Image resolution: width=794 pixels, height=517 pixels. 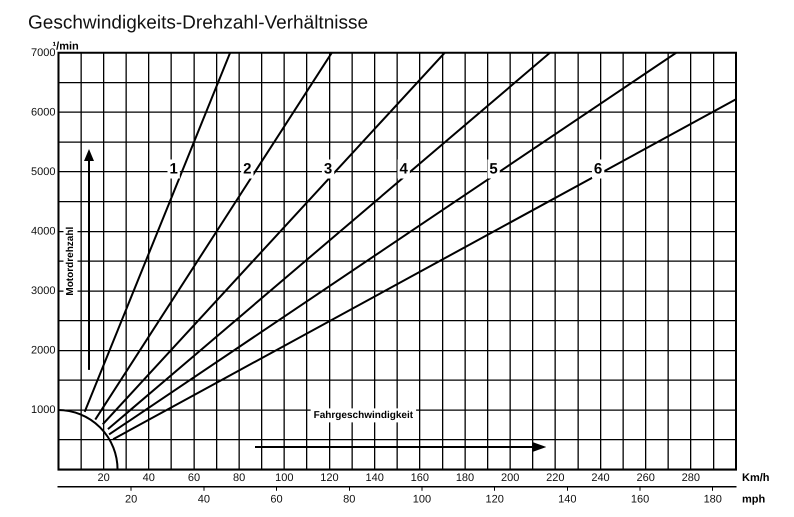 I want to click on x2-tick-label: 40, so click(x=204, y=499).